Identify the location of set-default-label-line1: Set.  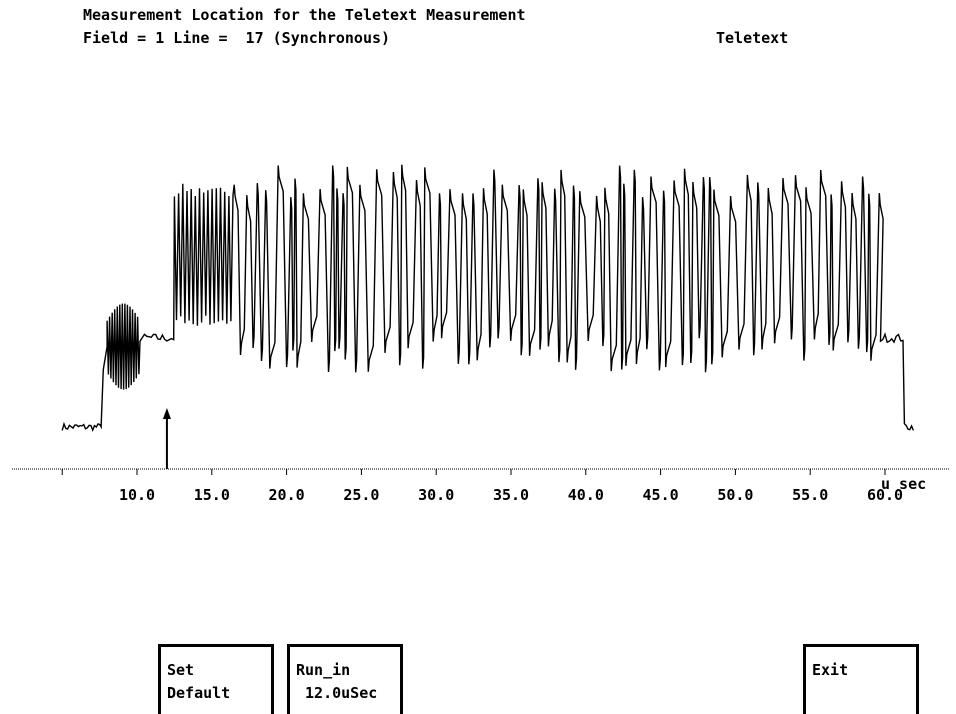
(181, 670).